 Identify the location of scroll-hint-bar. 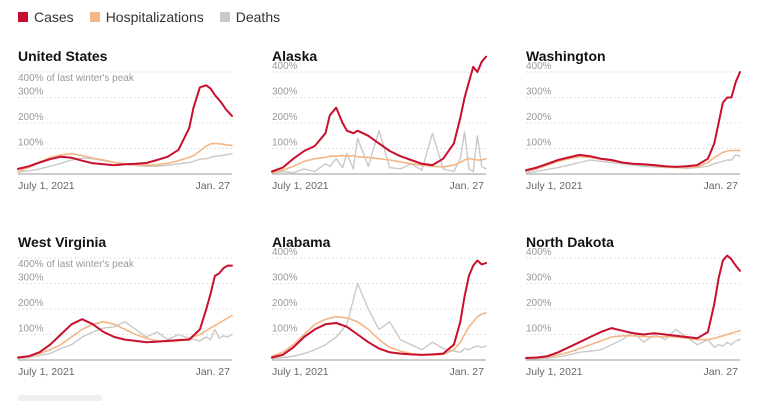
(60, 398).